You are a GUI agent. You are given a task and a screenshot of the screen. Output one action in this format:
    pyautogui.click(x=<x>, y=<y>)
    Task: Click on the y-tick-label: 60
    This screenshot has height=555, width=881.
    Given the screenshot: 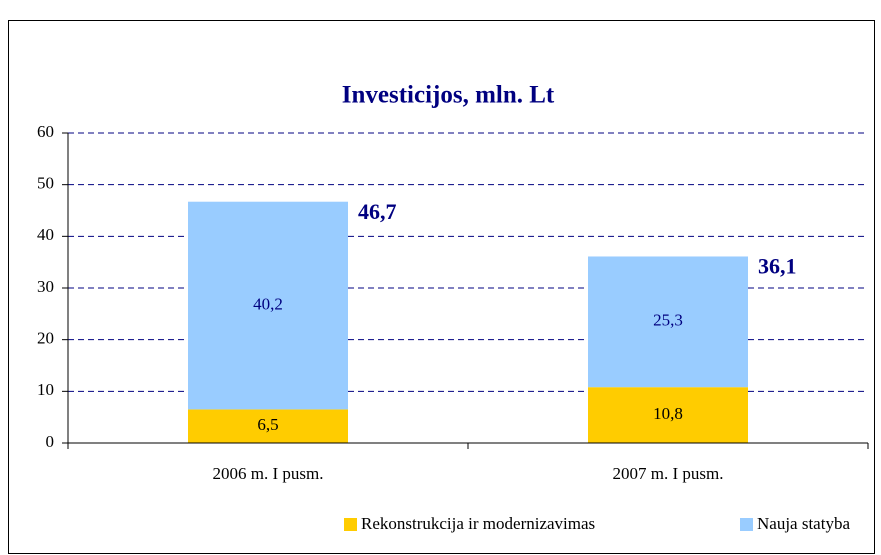 What is the action you would take?
    pyautogui.click(x=45, y=131)
    